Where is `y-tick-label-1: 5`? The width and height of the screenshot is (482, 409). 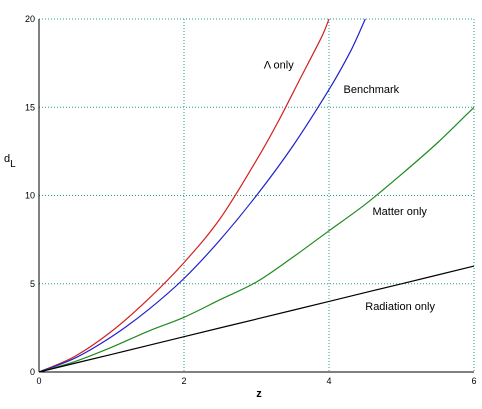
y-tick-label-1: 5 is located at coordinates (32, 284).